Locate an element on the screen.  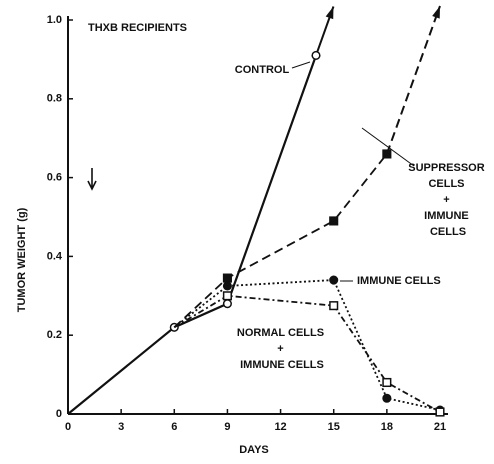
y-tick-label: 0.2 is located at coordinates (54, 335).